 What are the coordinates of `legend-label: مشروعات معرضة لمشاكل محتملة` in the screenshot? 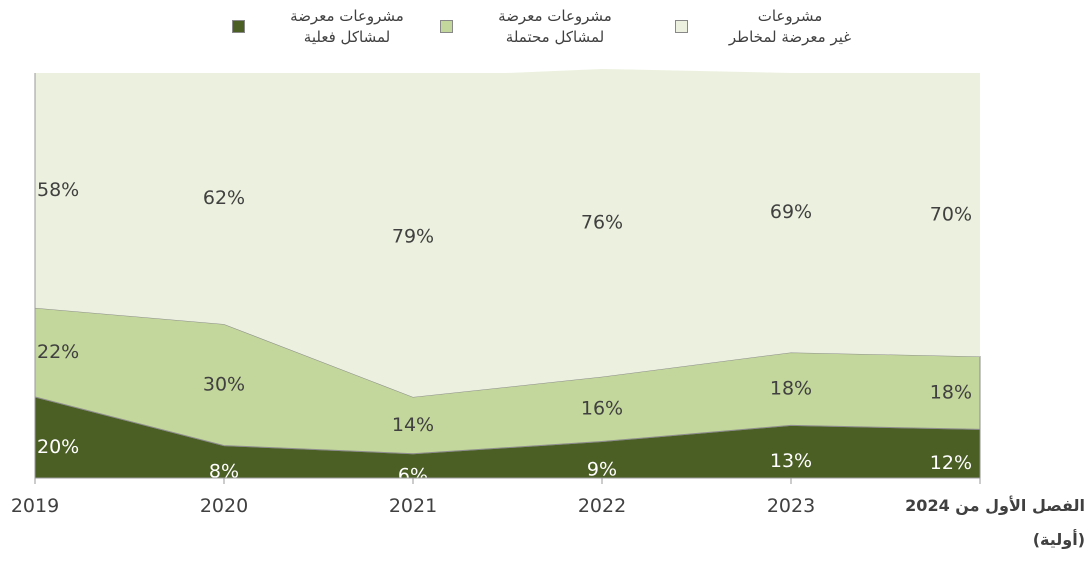 It's located at (555, 26).